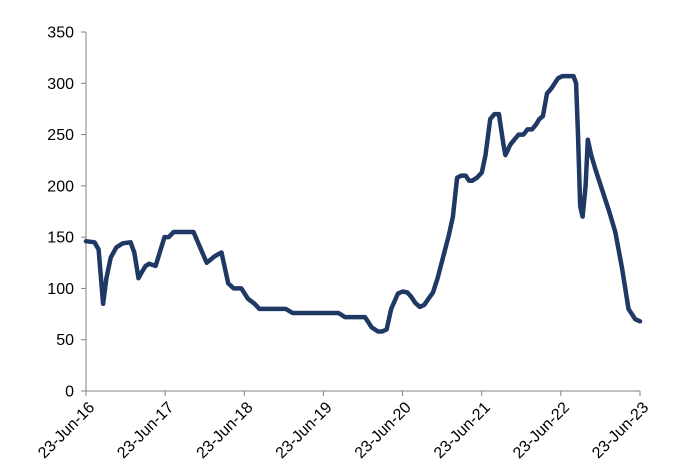 This screenshot has width=700, height=475. Describe the element at coordinates (60, 186) in the screenshot. I see `y-tick-label: 200` at that location.